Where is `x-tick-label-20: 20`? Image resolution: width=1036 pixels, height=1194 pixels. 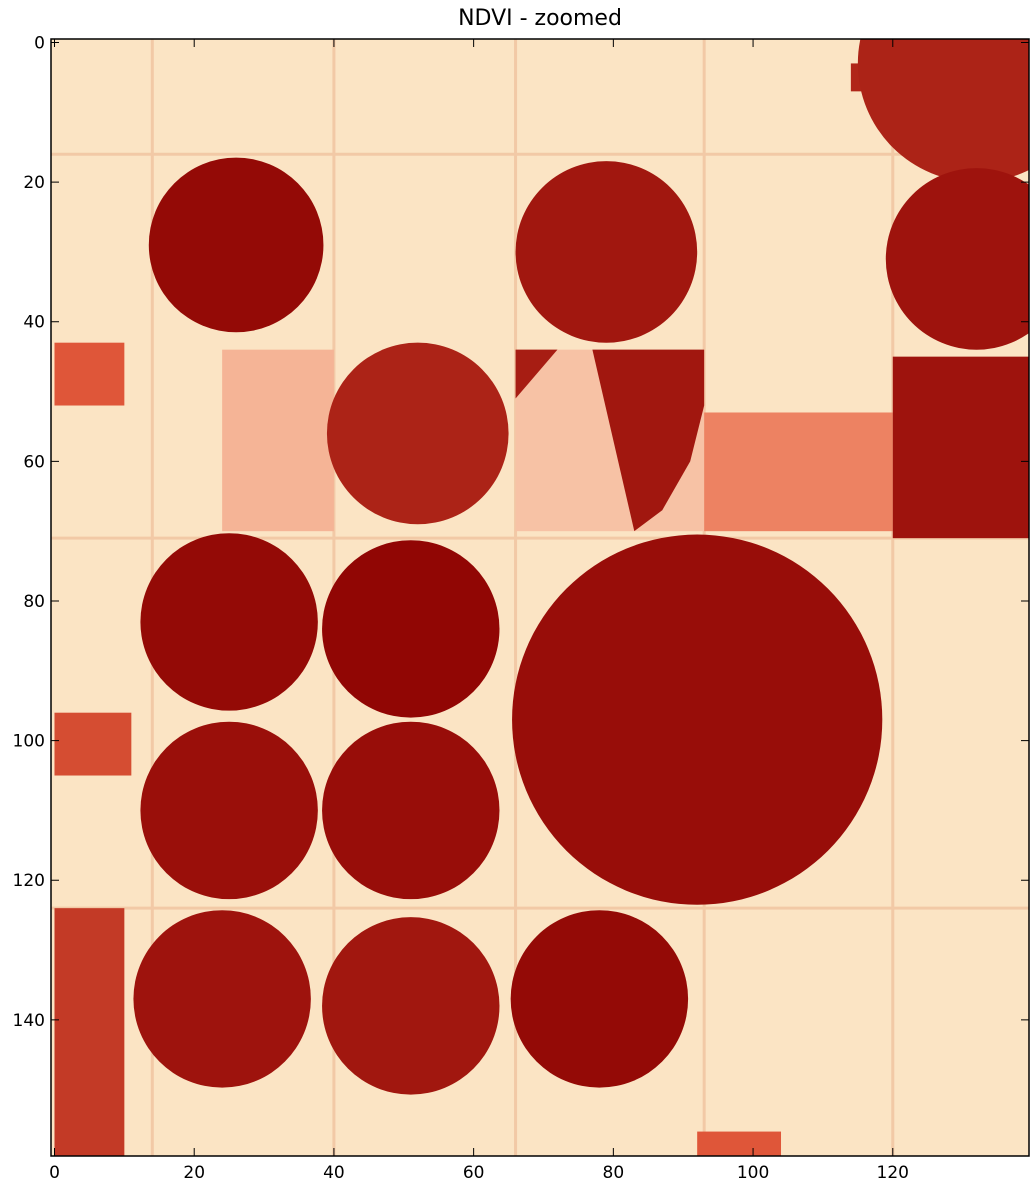 x-tick-label-20: 20 is located at coordinates (194, 1173).